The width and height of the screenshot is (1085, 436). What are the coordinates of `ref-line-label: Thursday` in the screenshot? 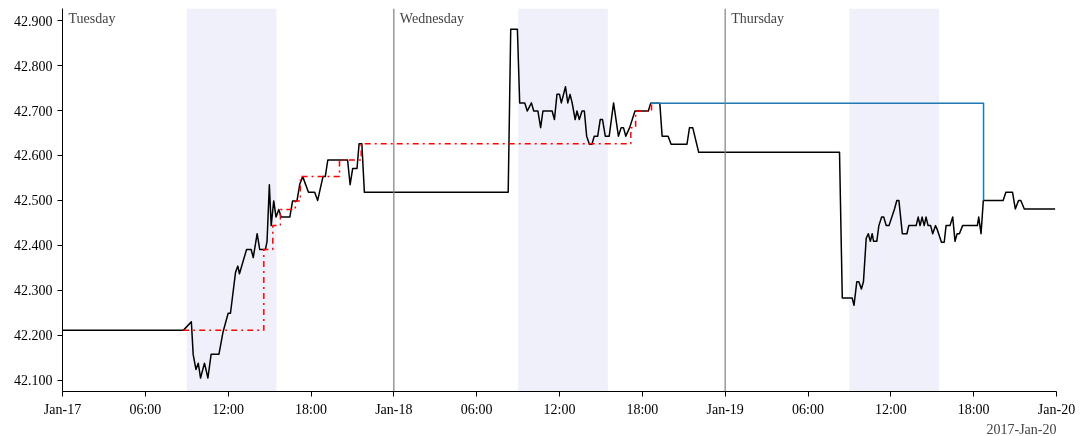 It's located at (758, 18).